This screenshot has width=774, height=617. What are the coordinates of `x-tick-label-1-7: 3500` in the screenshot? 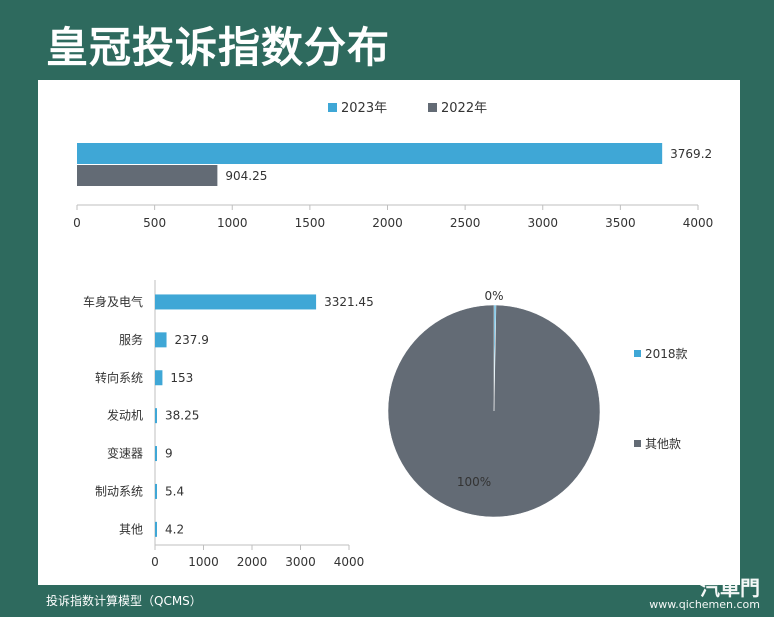 It's located at (620, 223).